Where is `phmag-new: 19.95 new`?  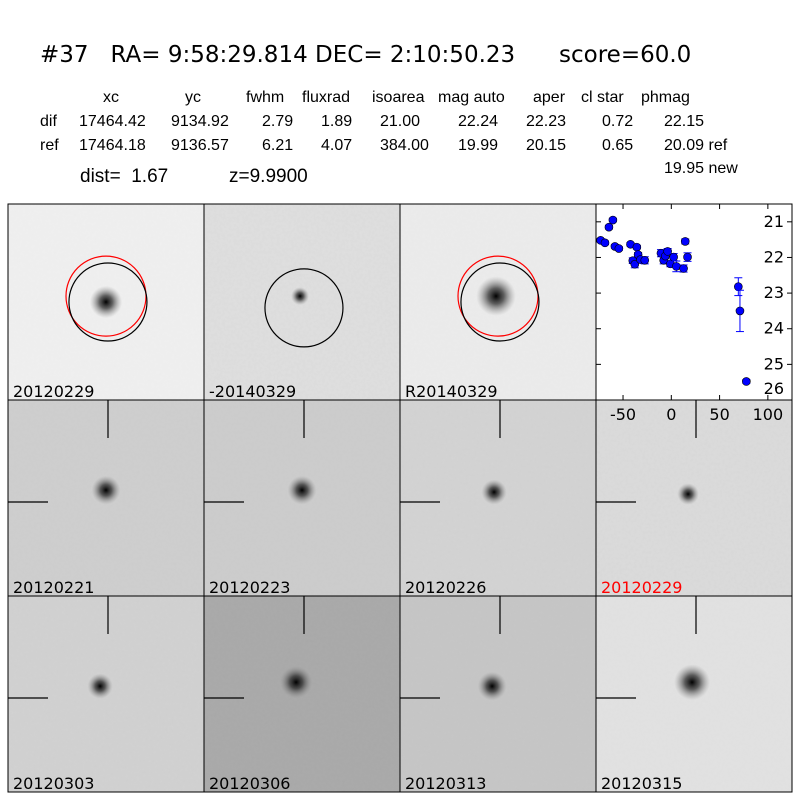
phmag-new: 19.95 new is located at coordinates (701, 168).